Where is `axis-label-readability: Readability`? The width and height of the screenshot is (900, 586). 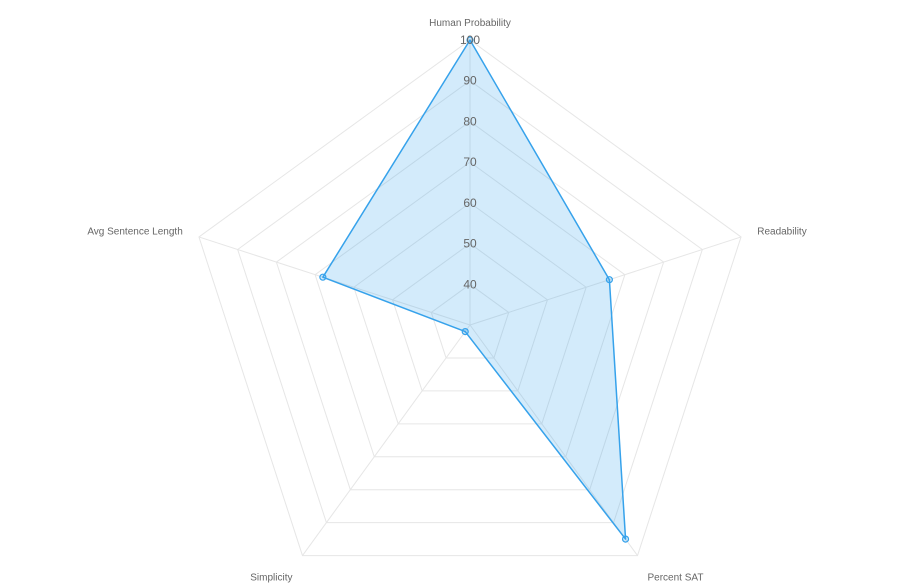
axis-label-readability: Readability is located at coordinates (781, 232).